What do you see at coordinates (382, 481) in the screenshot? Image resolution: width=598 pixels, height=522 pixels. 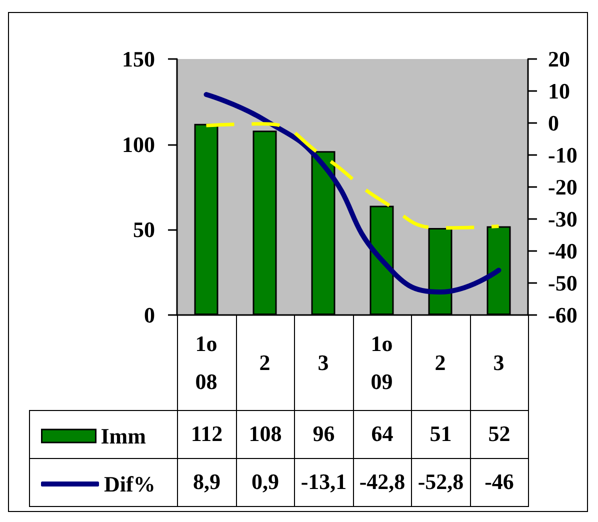 I see `data-label: -42,8` at bounding box center [382, 481].